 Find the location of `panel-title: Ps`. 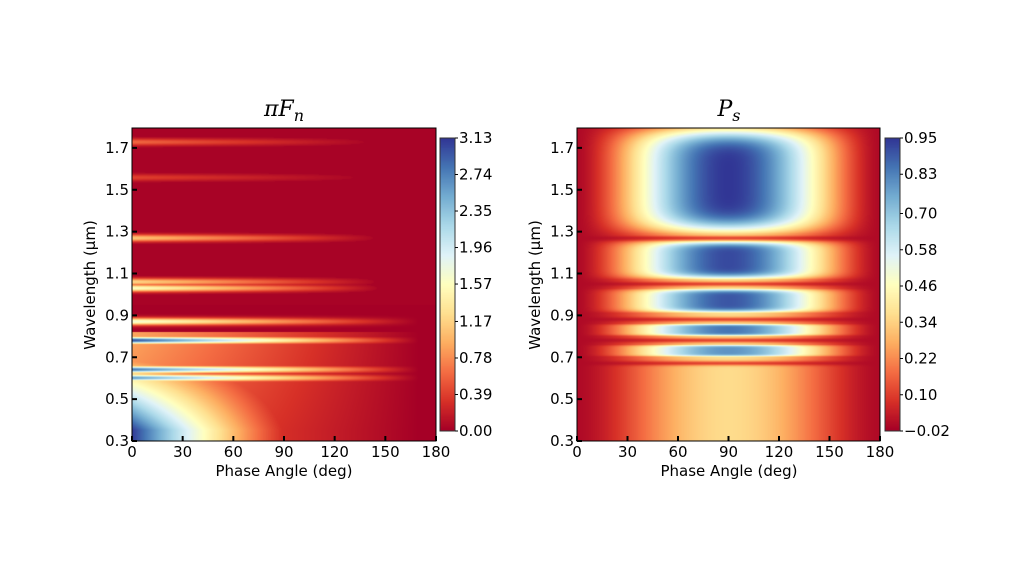

panel-title: Ps is located at coordinates (728, 111).